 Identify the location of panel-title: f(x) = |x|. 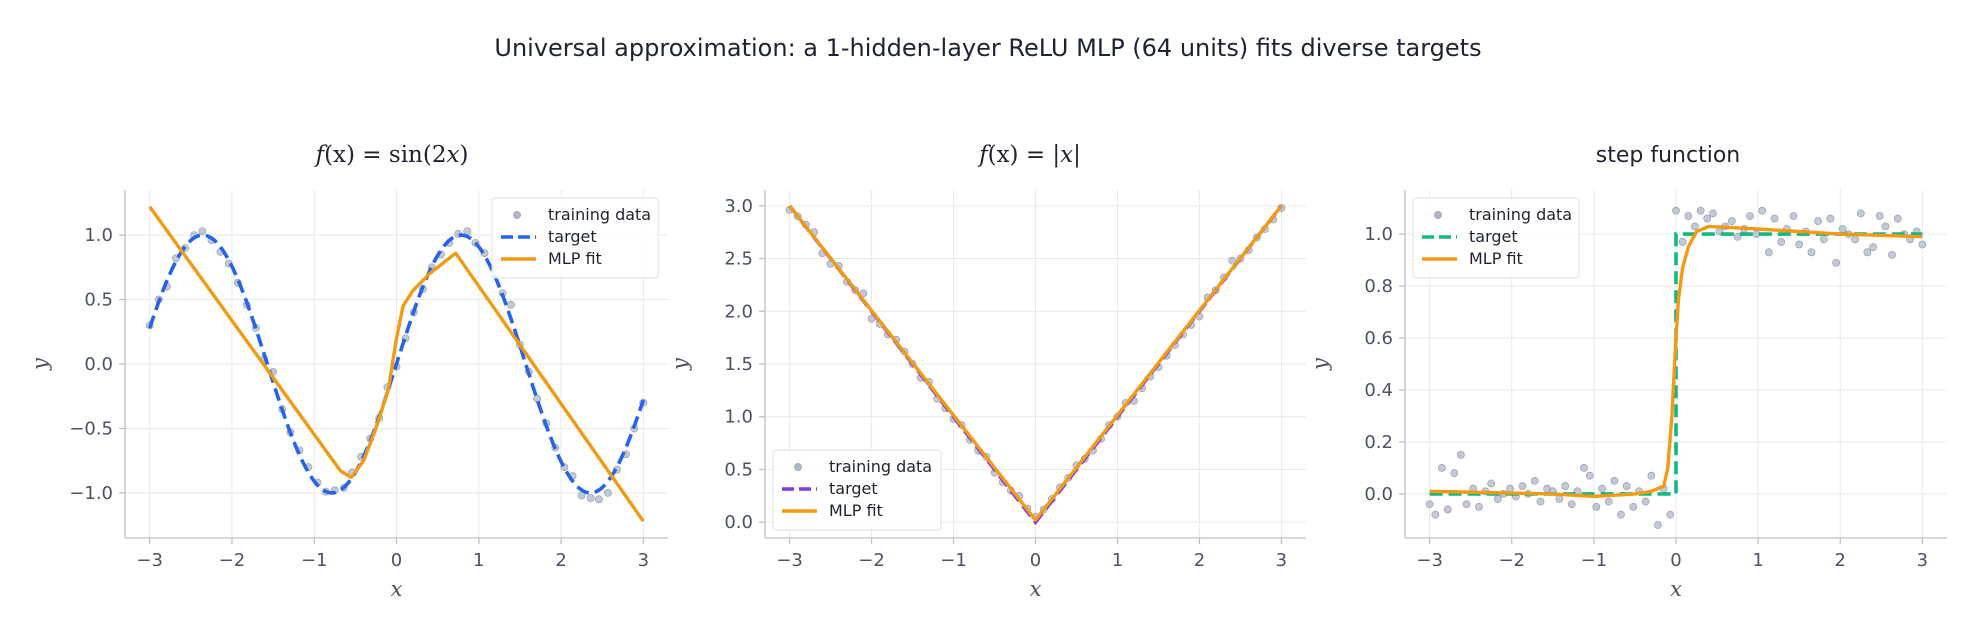
(1029, 155).